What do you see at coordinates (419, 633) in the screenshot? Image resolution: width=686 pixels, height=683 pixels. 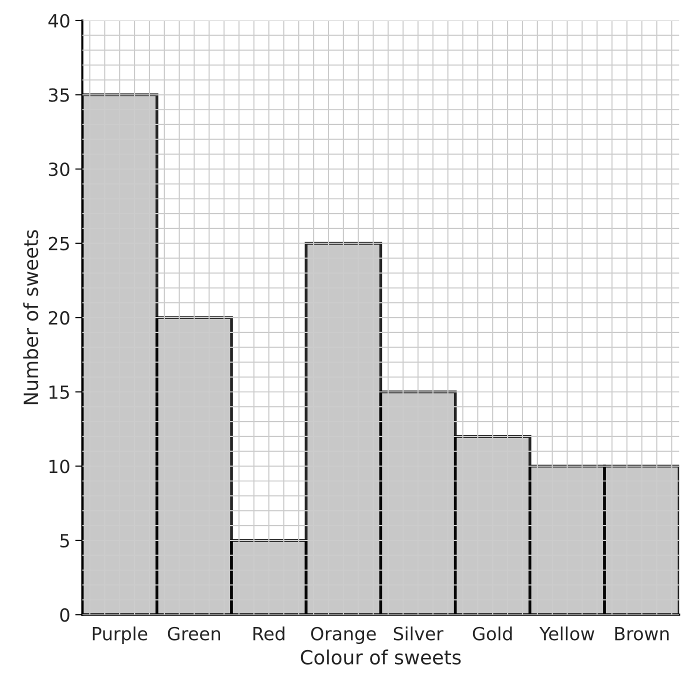 I see `x-tick-label: Silver` at bounding box center [419, 633].